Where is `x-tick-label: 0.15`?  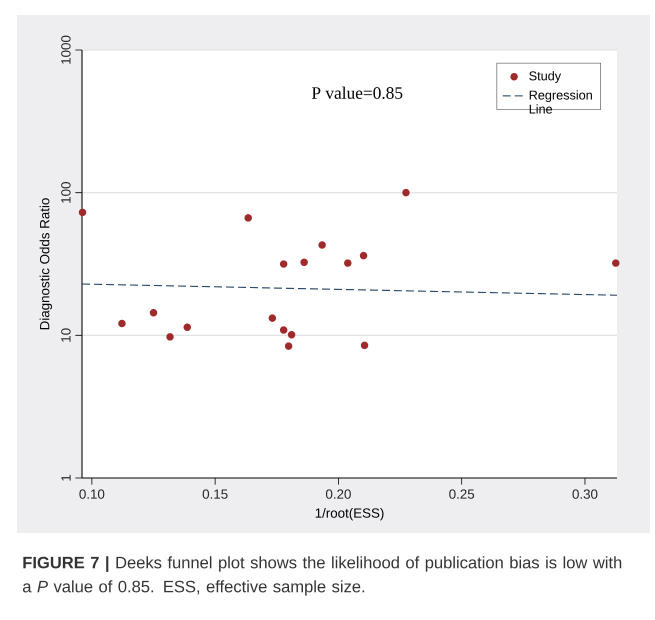 x-tick-label: 0.15 is located at coordinates (215, 494).